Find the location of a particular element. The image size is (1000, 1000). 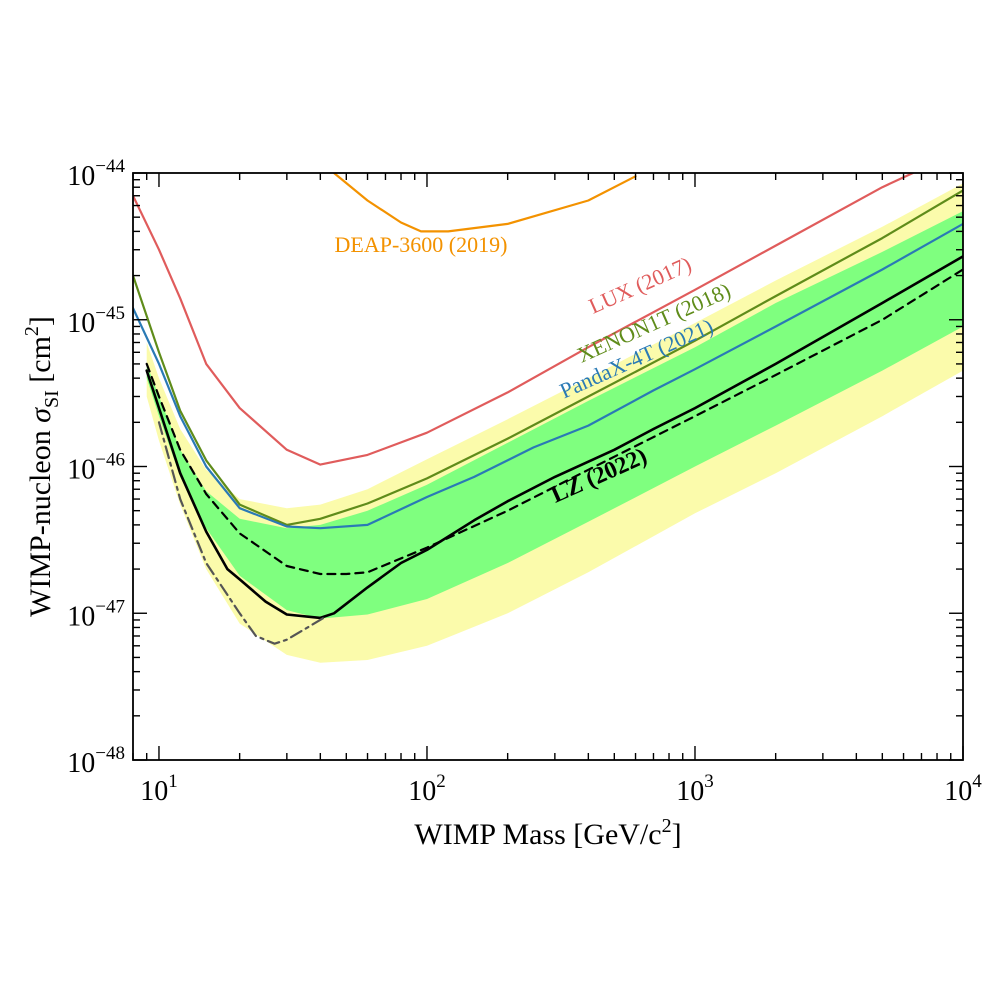

x-tick-label: 10⁴ is located at coordinates (963, 789).